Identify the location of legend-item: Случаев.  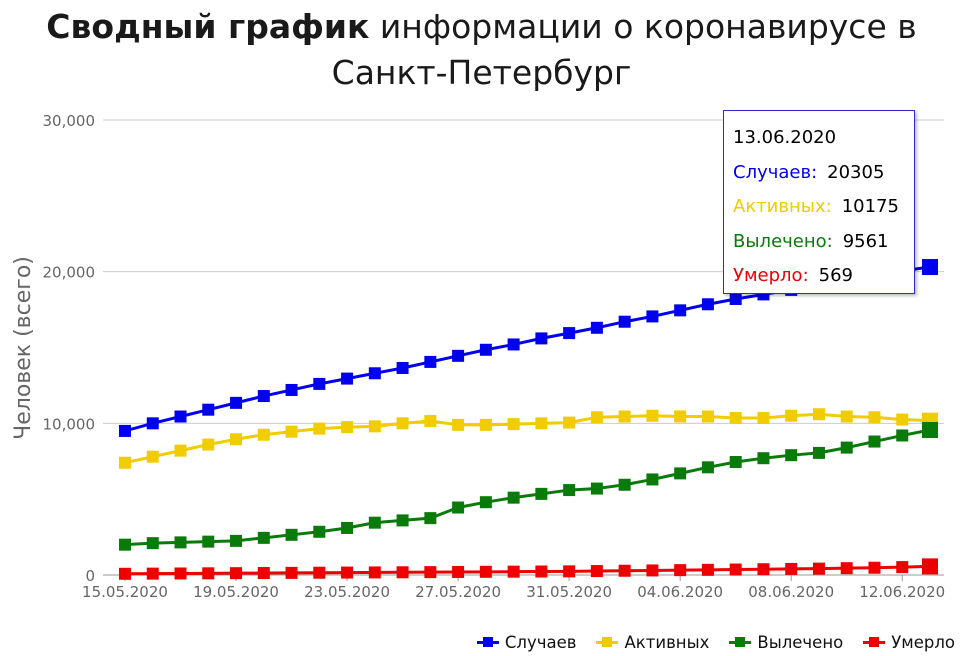
(526, 642).